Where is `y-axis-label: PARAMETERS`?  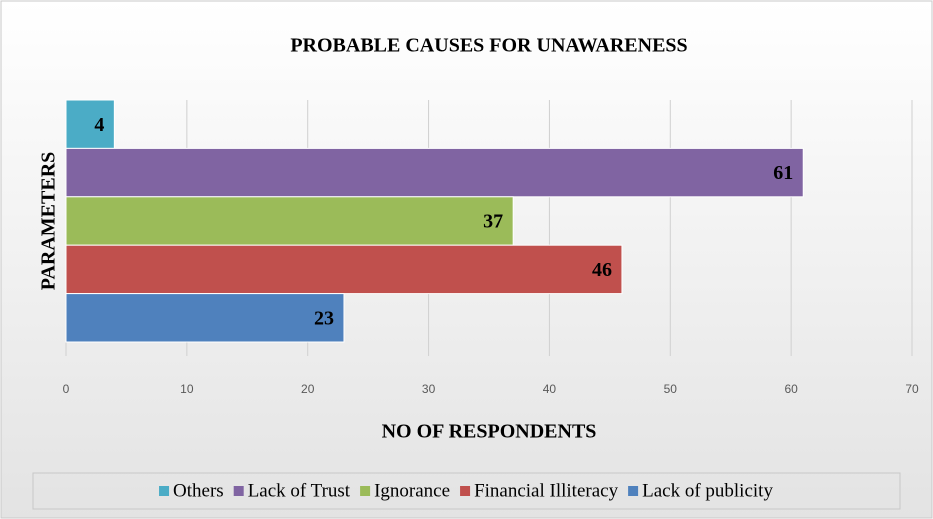
y-axis-label: PARAMETERS is located at coordinates (49, 221).